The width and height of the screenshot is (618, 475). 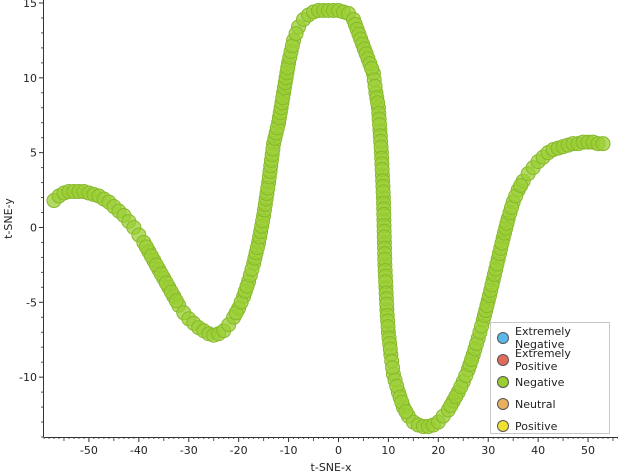 What do you see at coordinates (330, 447) in the screenshot?
I see `x-axis-ticks: -50 -40 -30 -20 -10 0 10 20 30 40 50` at bounding box center [330, 447].